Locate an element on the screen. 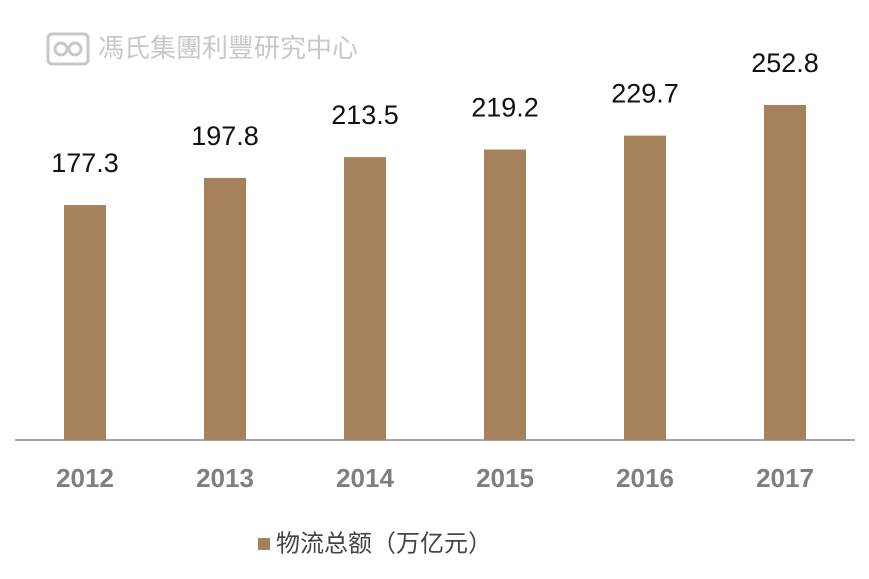 The image size is (869, 579). value-label: 213.5 is located at coordinates (365, 115).